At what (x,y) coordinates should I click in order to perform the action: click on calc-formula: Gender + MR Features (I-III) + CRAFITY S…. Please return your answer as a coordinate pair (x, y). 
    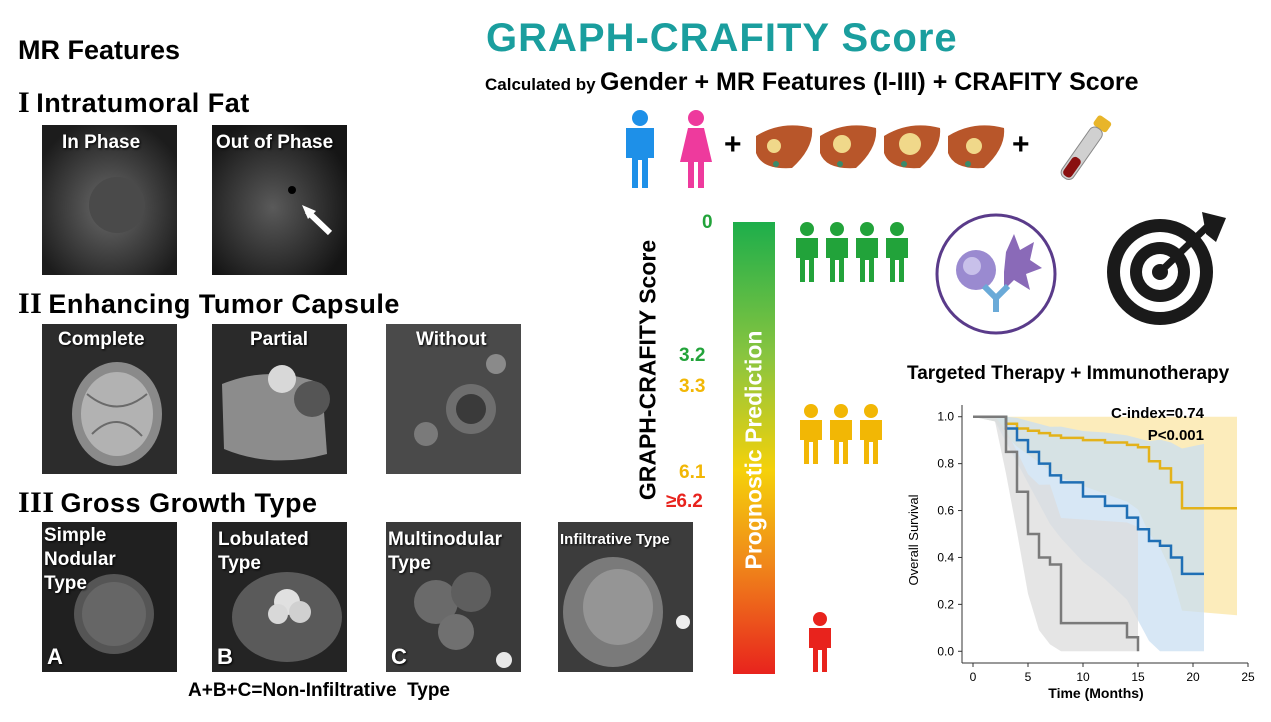
    Looking at the image, I should click on (869, 82).